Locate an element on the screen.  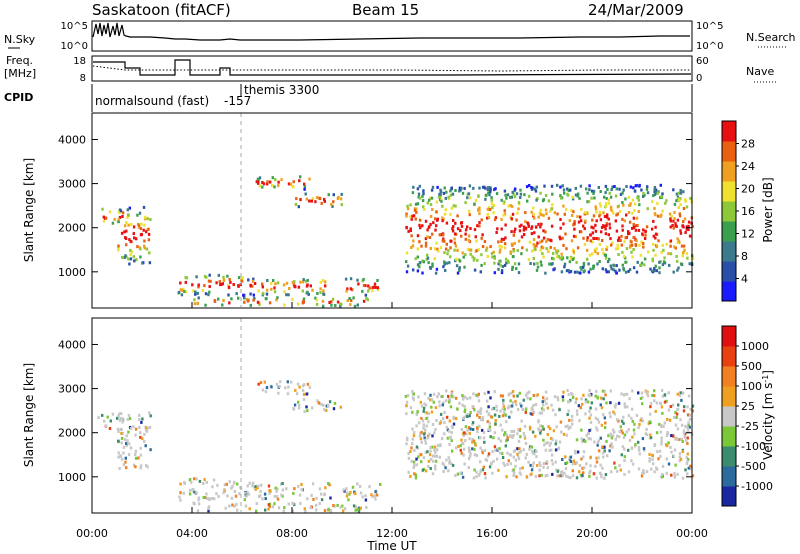
time-xtick-label: 00:00 is located at coordinates (692, 533).